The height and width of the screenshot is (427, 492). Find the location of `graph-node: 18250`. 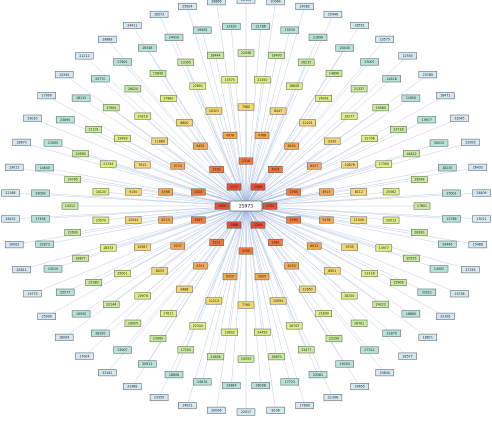

graph-node: 18250 is located at coordinates (349, 296).